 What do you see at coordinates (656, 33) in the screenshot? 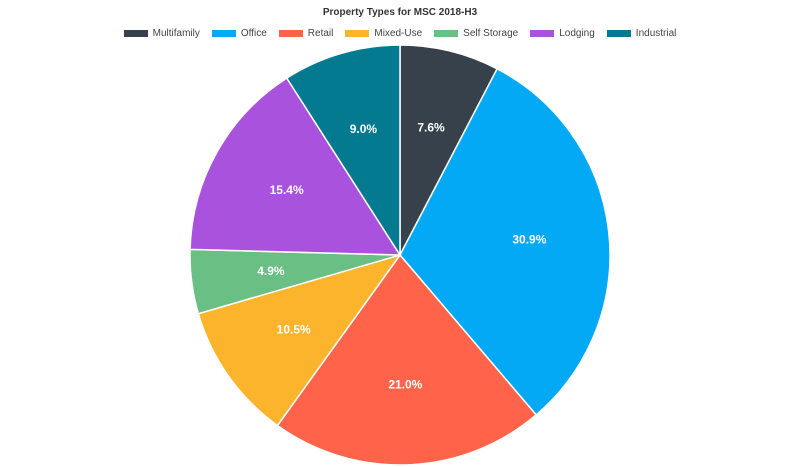
I see `legend-label: Industrial` at bounding box center [656, 33].